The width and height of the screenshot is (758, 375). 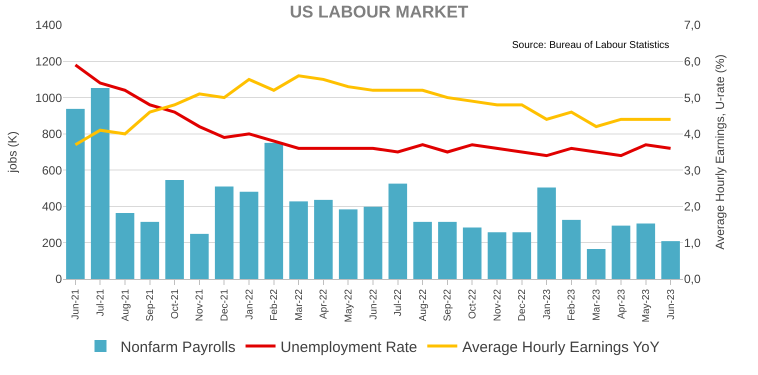 I want to click on x-tick-label: Jan-23, so click(x=547, y=304).